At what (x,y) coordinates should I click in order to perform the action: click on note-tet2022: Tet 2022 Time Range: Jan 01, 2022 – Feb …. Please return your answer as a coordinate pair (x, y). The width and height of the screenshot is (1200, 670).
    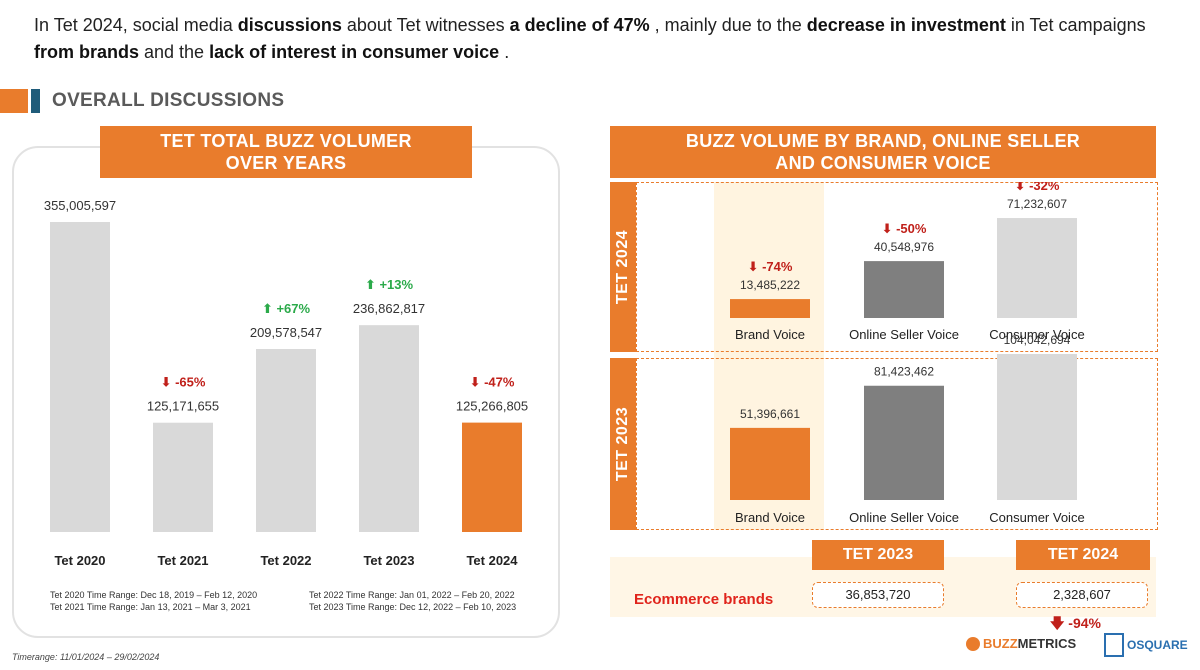
    Looking at the image, I should click on (412, 595).